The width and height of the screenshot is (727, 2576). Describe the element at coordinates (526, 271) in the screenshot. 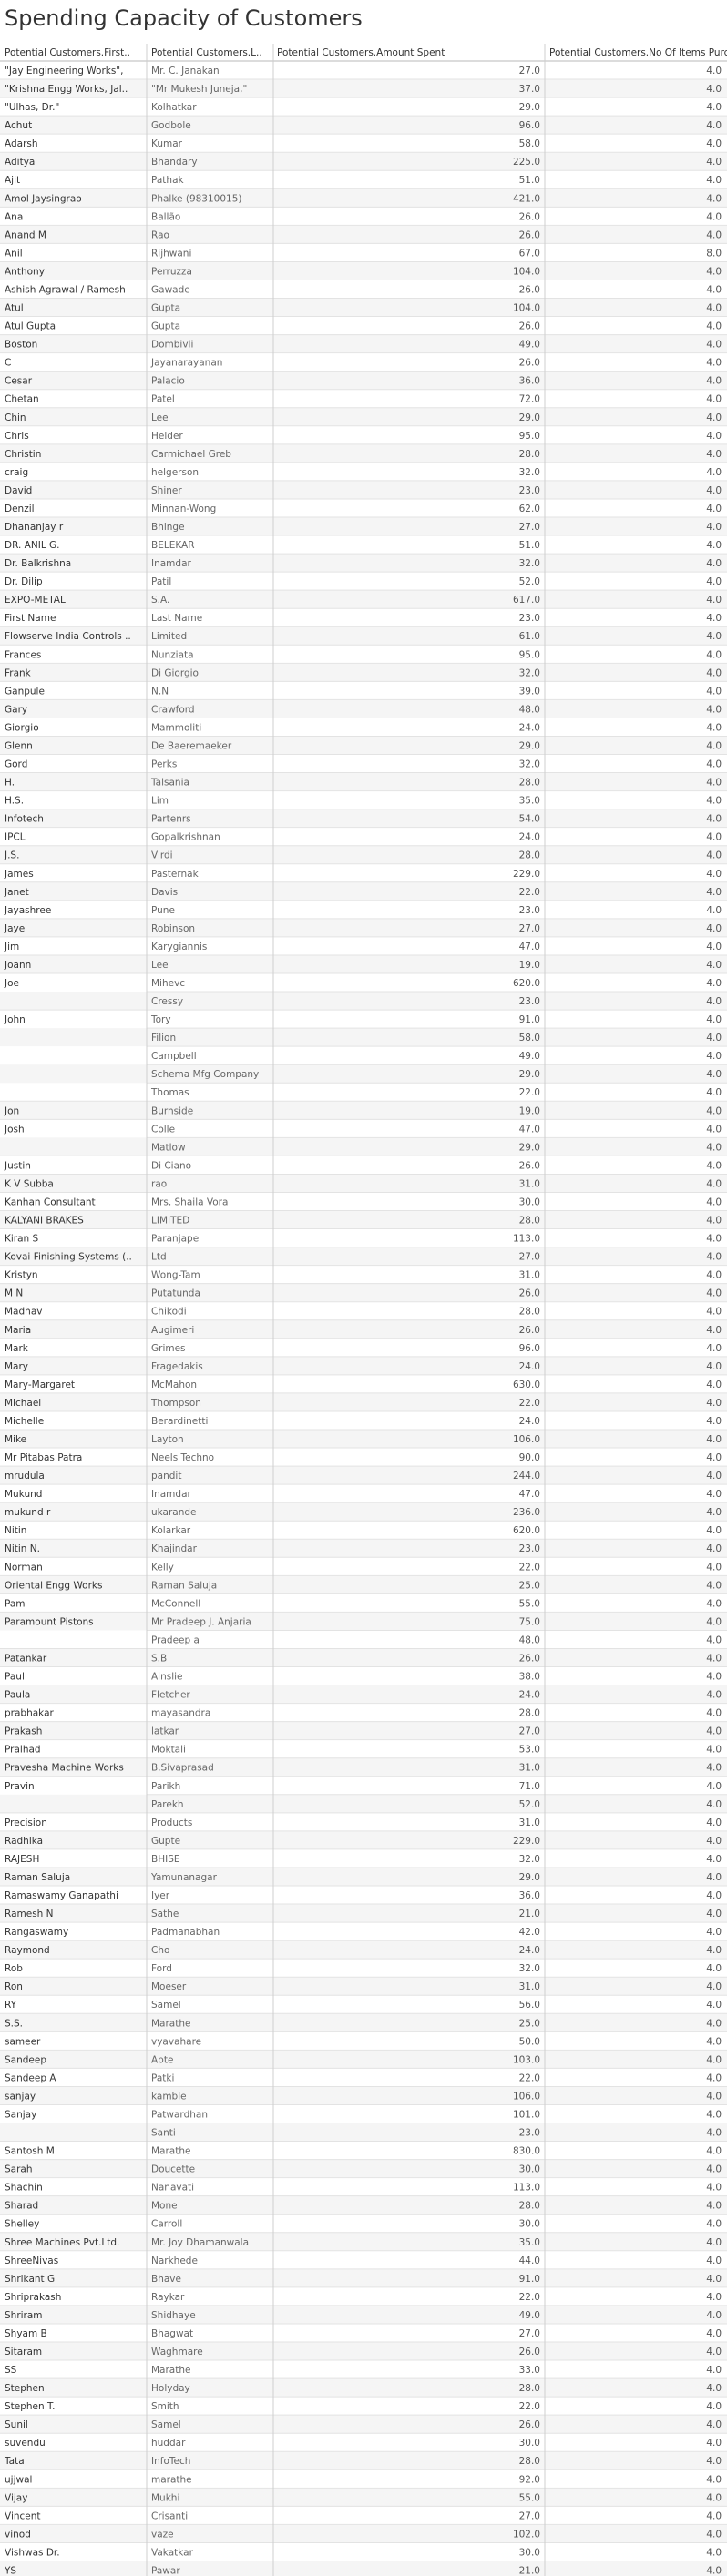

I see `amount-spent-cell: 104.0` at that location.